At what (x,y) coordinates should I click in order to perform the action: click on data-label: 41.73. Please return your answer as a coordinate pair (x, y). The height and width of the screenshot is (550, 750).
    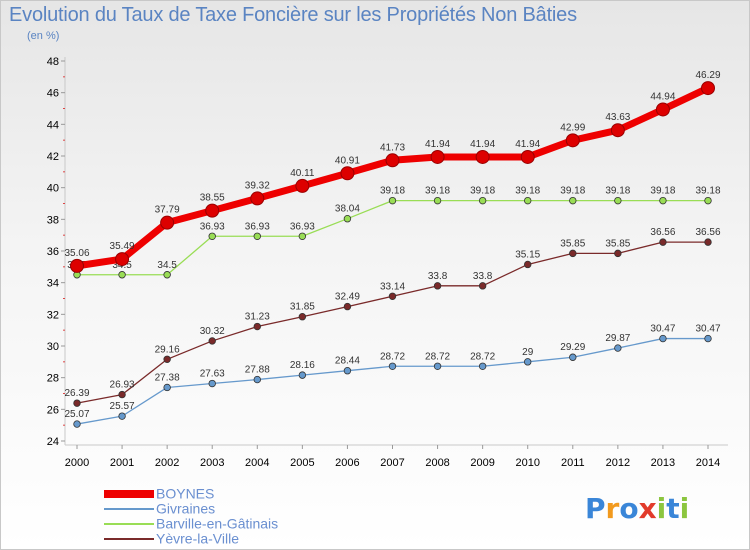
    Looking at the image, I should click on (392, 147).